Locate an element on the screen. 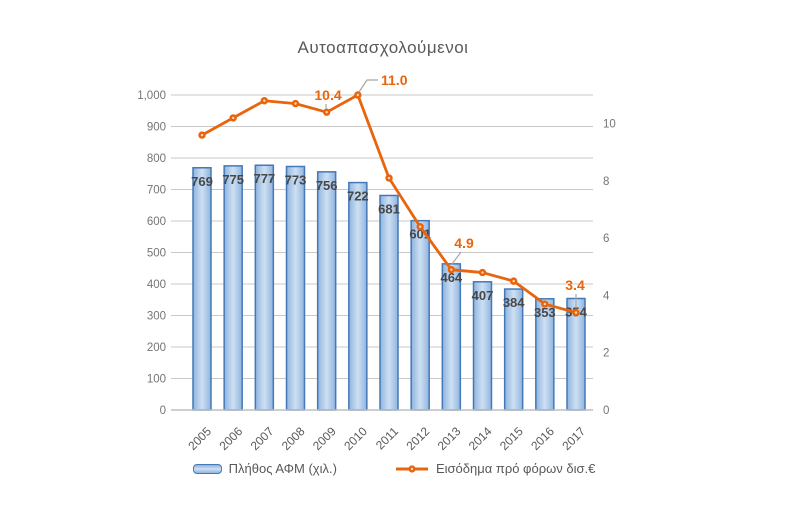  left-axis-tick-label: 600 is located at coordinates (156, 222).